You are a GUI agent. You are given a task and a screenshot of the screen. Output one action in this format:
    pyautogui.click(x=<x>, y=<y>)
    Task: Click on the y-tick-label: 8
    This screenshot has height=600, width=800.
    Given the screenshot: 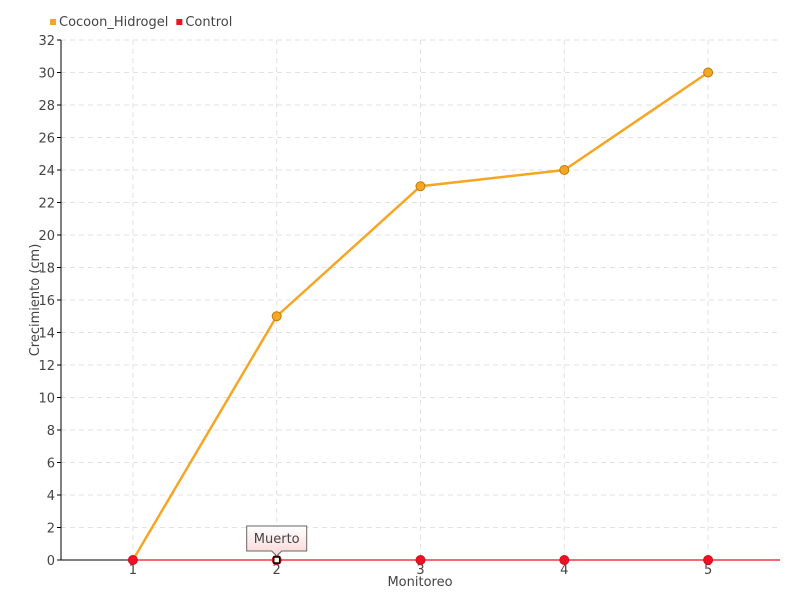 What is the action you would take?
    pyautogui.click(x=51, y=431)
    